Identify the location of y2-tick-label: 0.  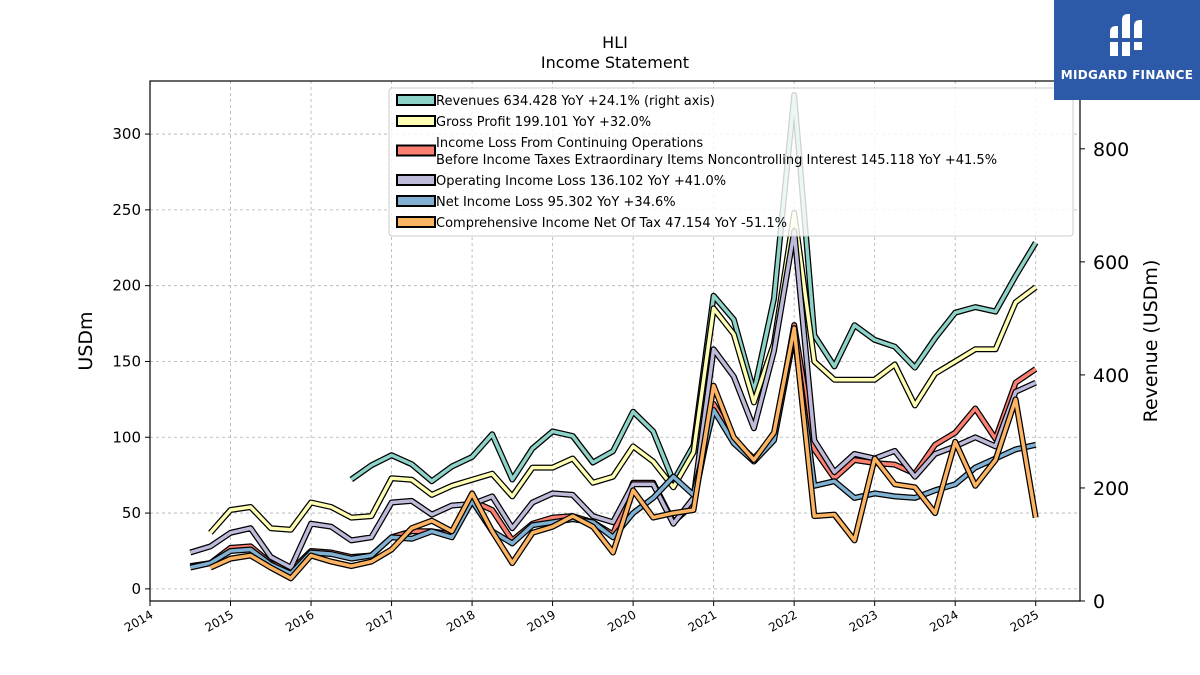
(1099, 602).